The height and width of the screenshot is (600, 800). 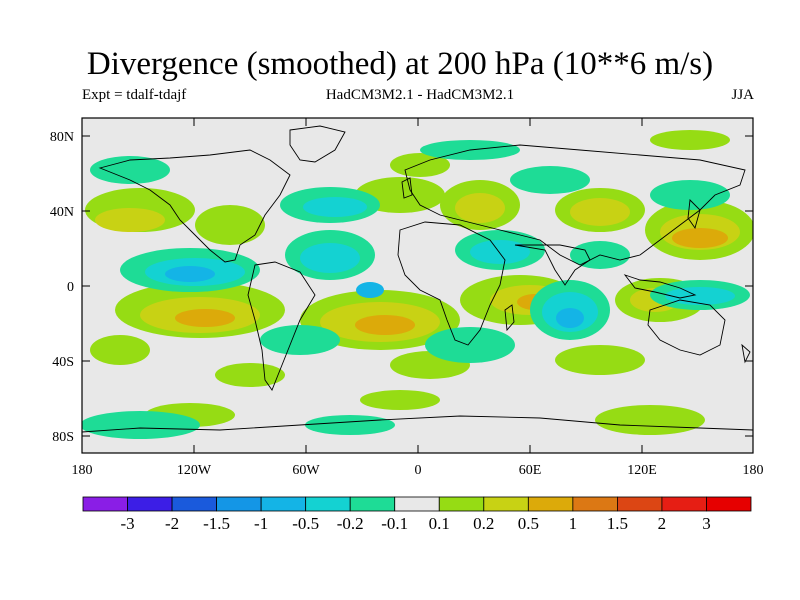 I want to click on colorbar-label: 1, so click(x=573, y=523).